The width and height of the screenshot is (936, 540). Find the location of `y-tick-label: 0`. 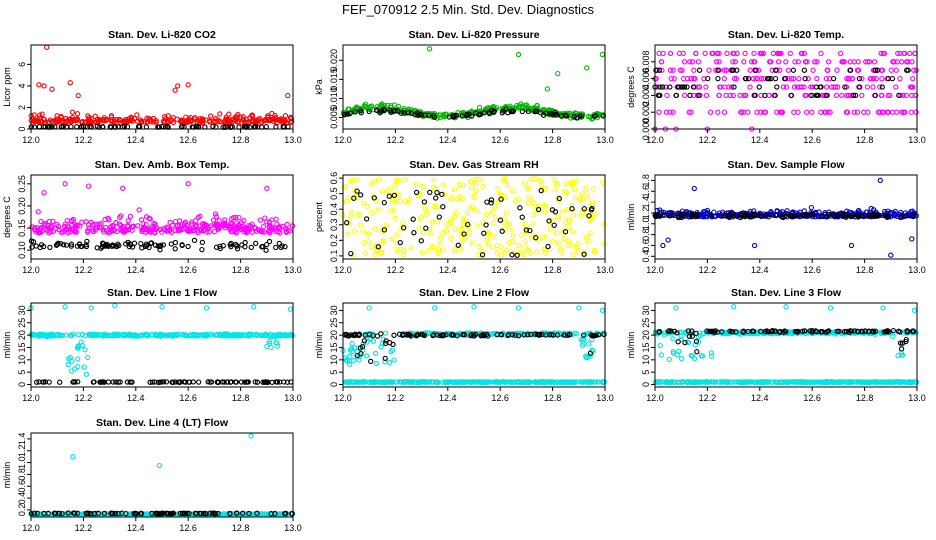

y-tick-label: 0 is located at coordinates (22, 384).